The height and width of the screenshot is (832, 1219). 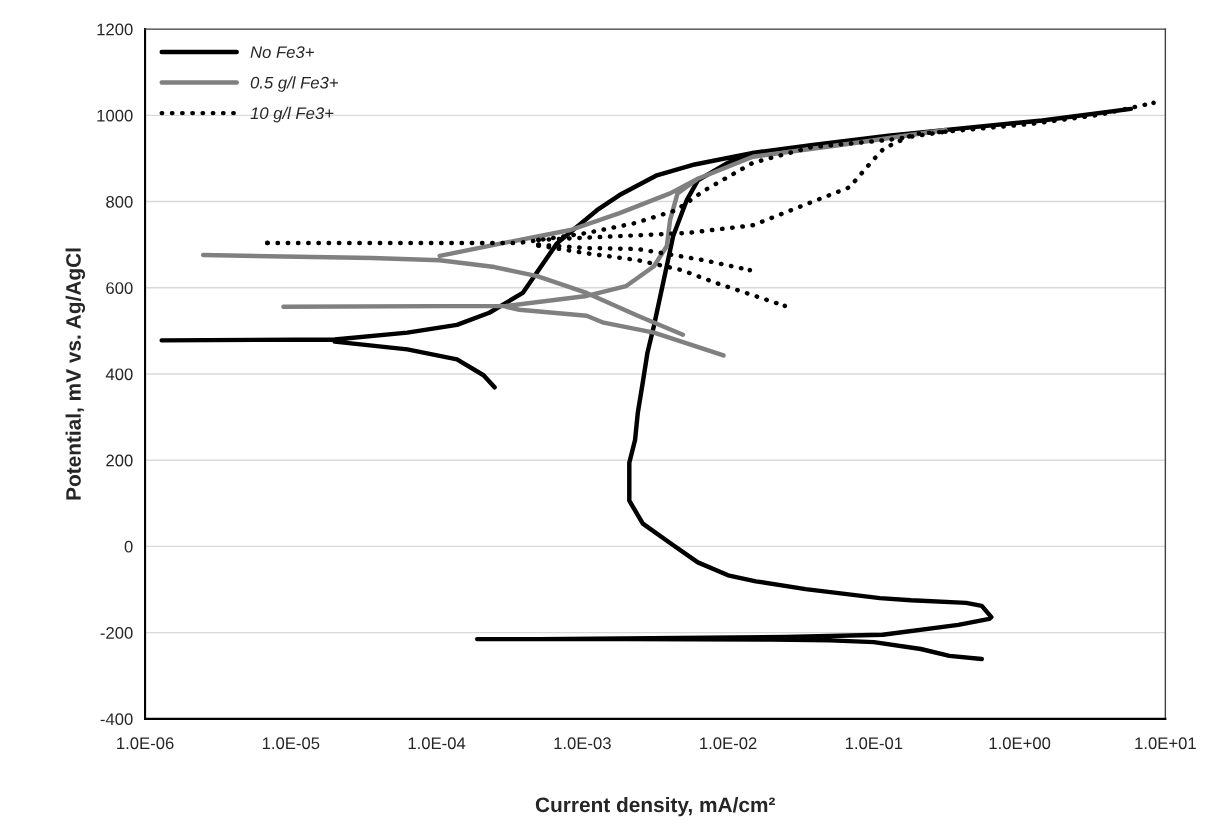 I want to click on x-tick-label: 1.0E-06, so click(x=145, y=743).